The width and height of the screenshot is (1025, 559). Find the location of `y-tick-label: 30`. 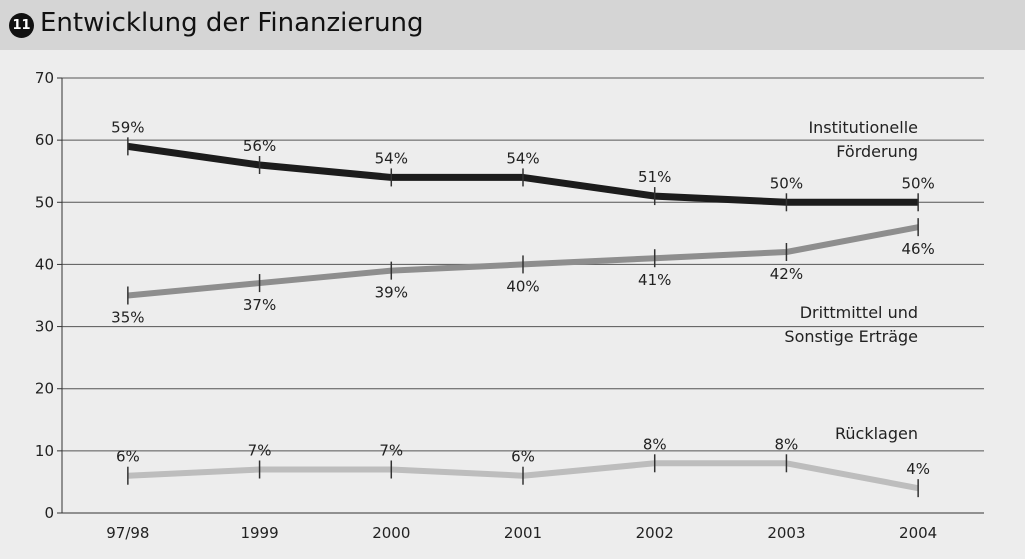

y-tick-label: 30 is located at coordinates (44, 327).